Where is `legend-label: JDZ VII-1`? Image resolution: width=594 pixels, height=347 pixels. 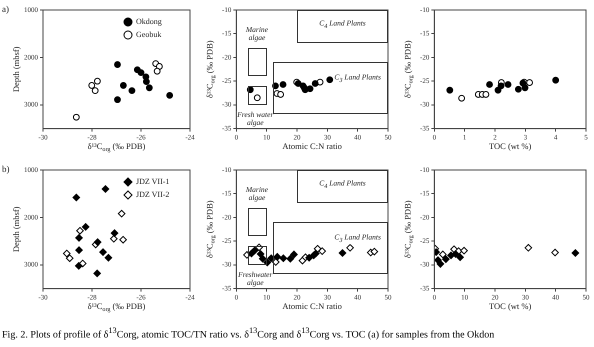 legend-label: JDZ VII-1 is located at coordinates (153, 181).